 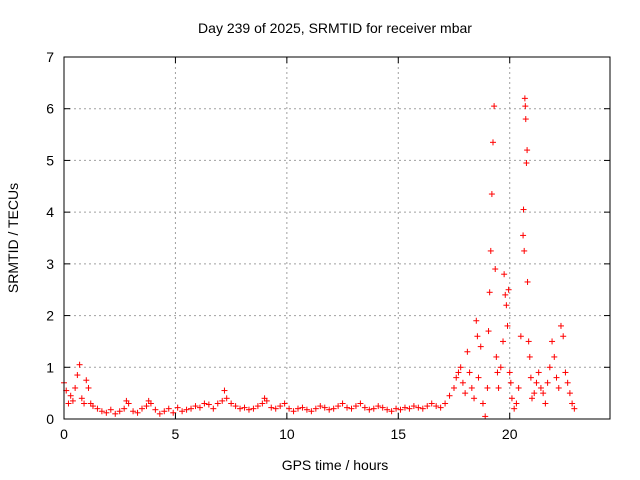 I want to click on y-tick-label: 7, so click(x=50, y=57).